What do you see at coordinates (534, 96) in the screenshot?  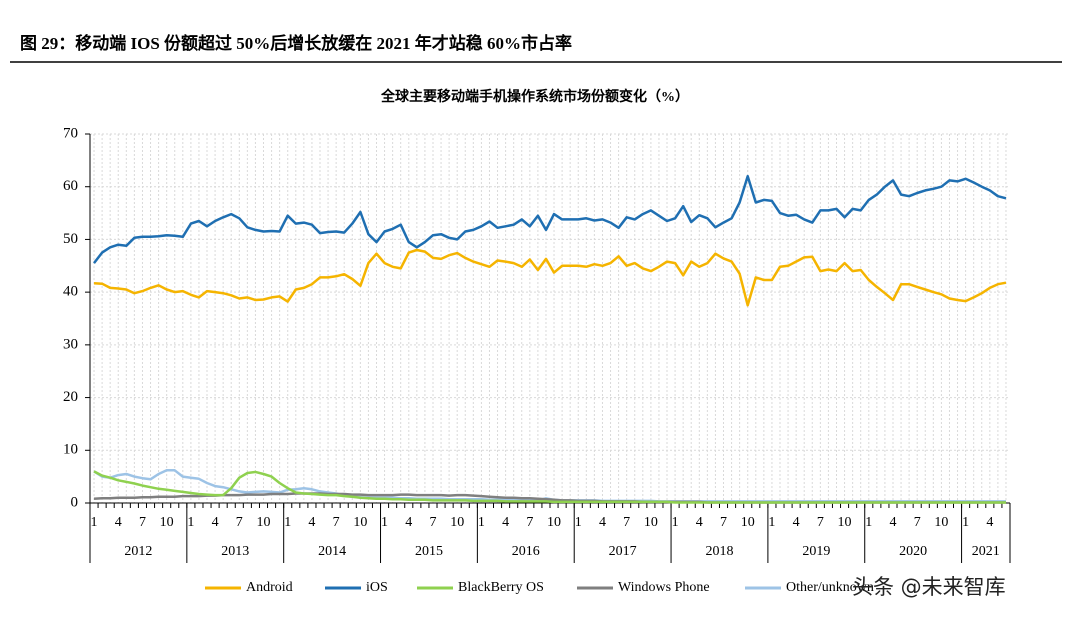 I see `chart-title: 全球主要移动端手机操作系统市场份额变化（%）` at bounding box center [534, 96].